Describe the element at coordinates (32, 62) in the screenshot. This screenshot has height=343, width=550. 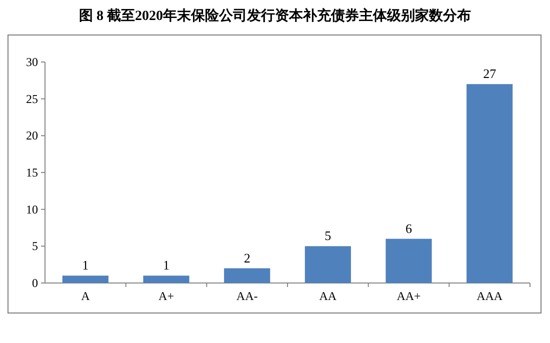
I see `y-tick-label: 30` at that location.